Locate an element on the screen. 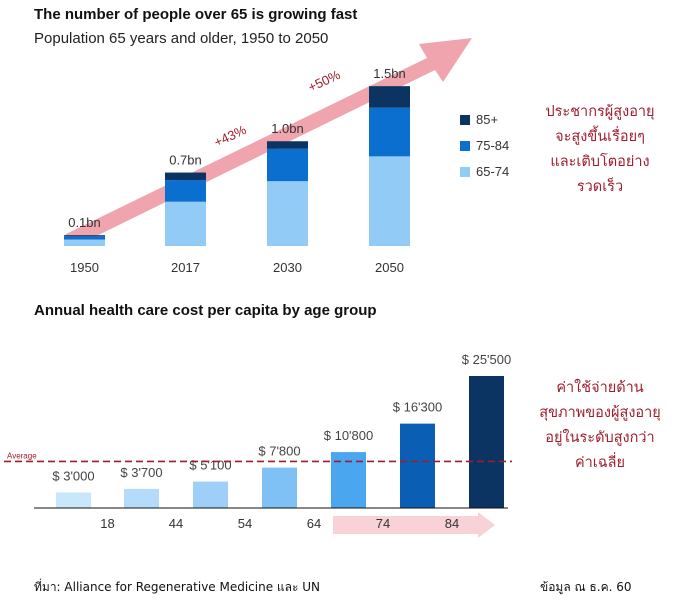  x-tick-2017: 2017 is located at coordinates (185, 267).